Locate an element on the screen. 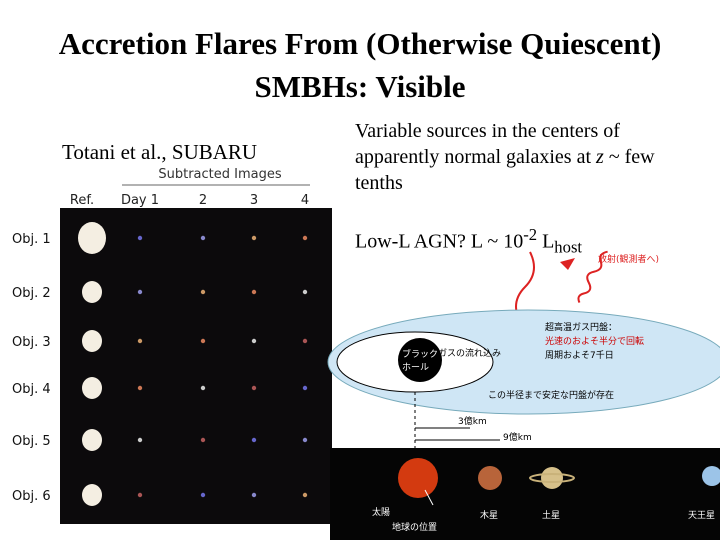  row-label: Obj. 4 is located at coordinates (31, 389).